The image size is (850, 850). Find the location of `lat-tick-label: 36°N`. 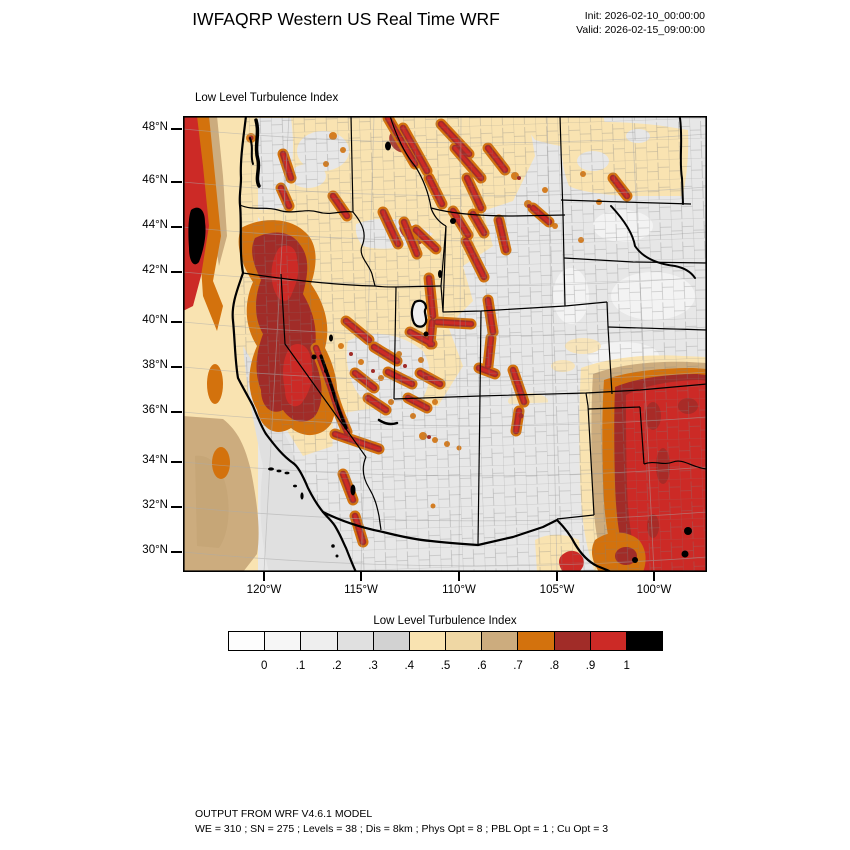

lat-tick-label: 36°N is located at coordinates (155, 410).